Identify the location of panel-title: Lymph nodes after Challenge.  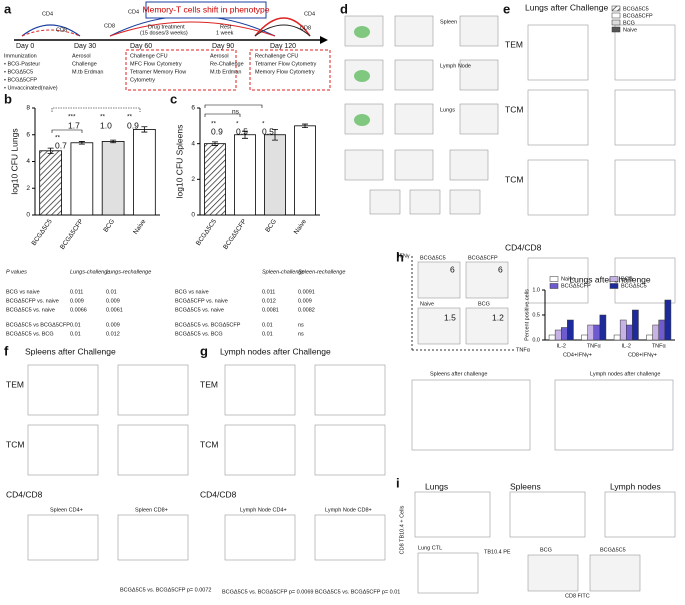
(275, 351).